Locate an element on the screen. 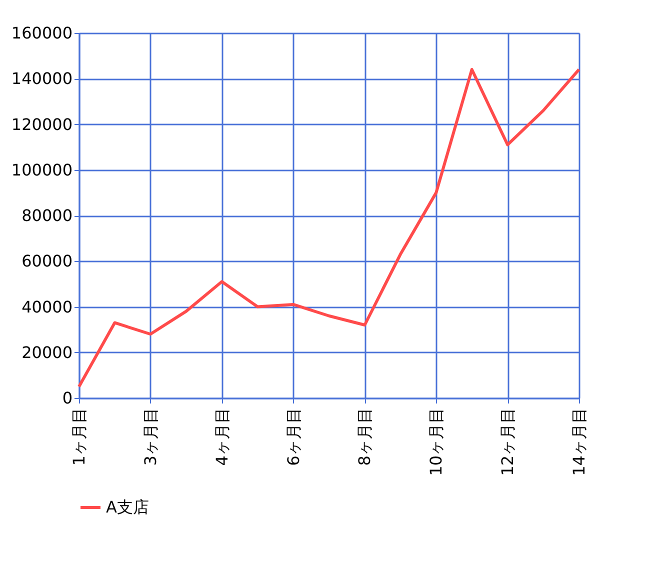 The width and height of the screenshot is (650, 566). x-tick-label: 12ヶ月目 is located at coordinates (508, 442).